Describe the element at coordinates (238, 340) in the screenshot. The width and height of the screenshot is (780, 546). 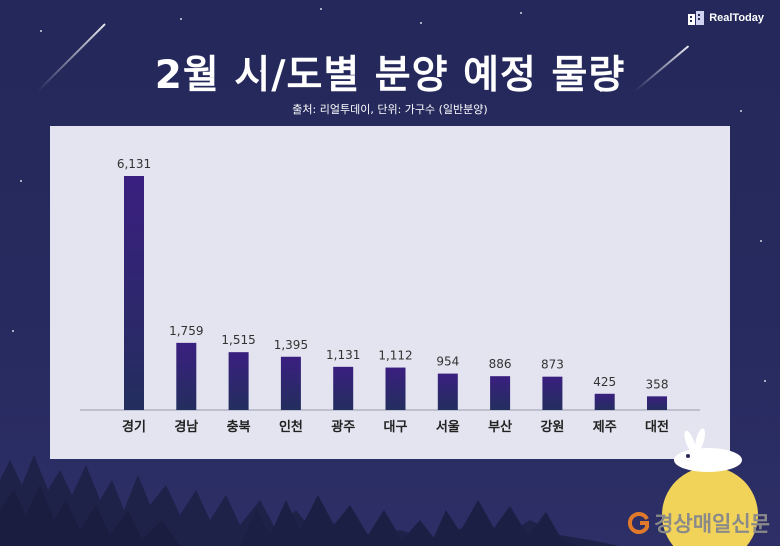
I see `value-label: 1,515` at that location.